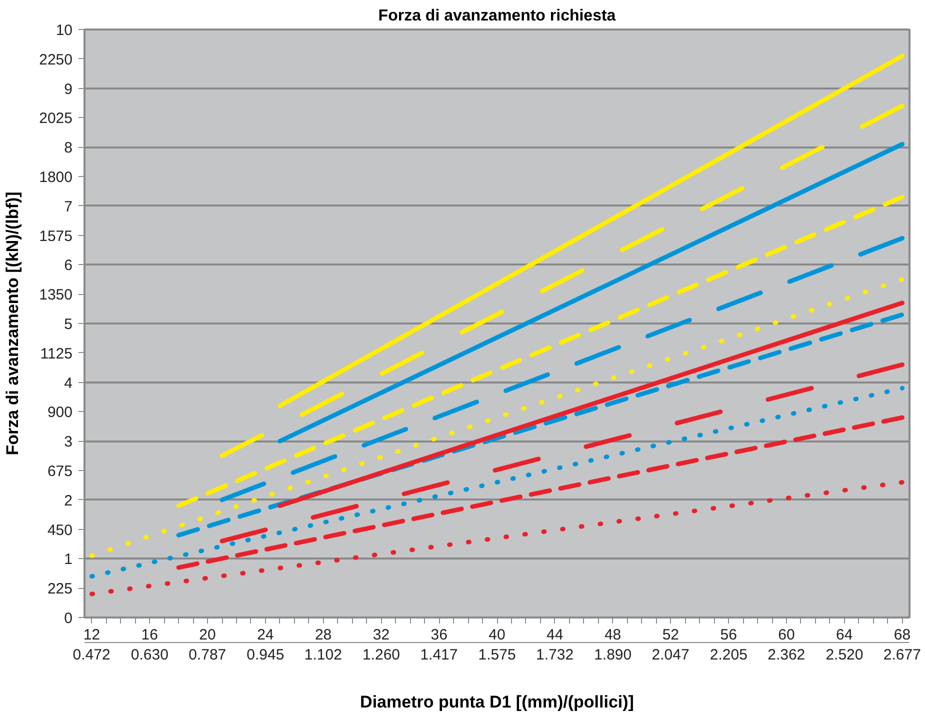  What do you see at coordinates (786, 635) in the screenshot?
I see `x-tick-label: 60` at bounding box center [786, 635].